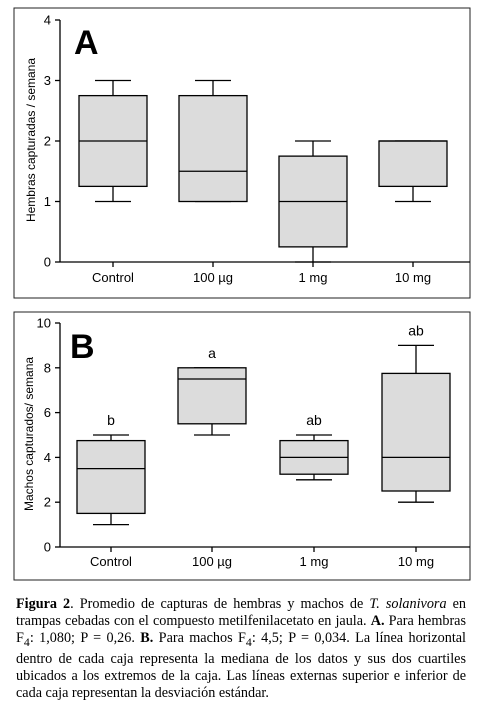  What do you see at coordinates (248, 641) in the screenshot?
I see `caption-sub-b: 4` at bounding box center [248, 641].